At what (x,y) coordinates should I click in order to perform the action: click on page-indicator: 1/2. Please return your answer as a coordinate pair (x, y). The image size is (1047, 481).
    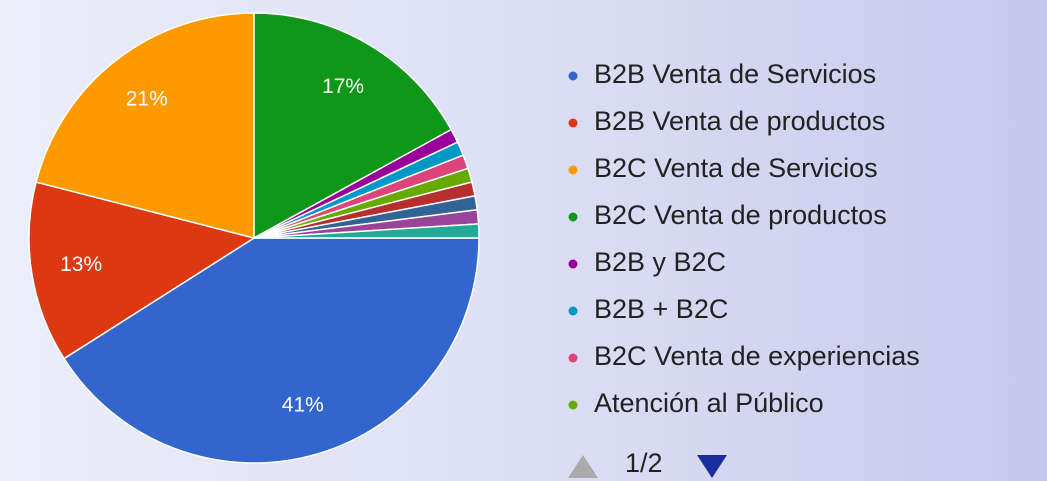
    Looking at the image, I should click on (644, 463).